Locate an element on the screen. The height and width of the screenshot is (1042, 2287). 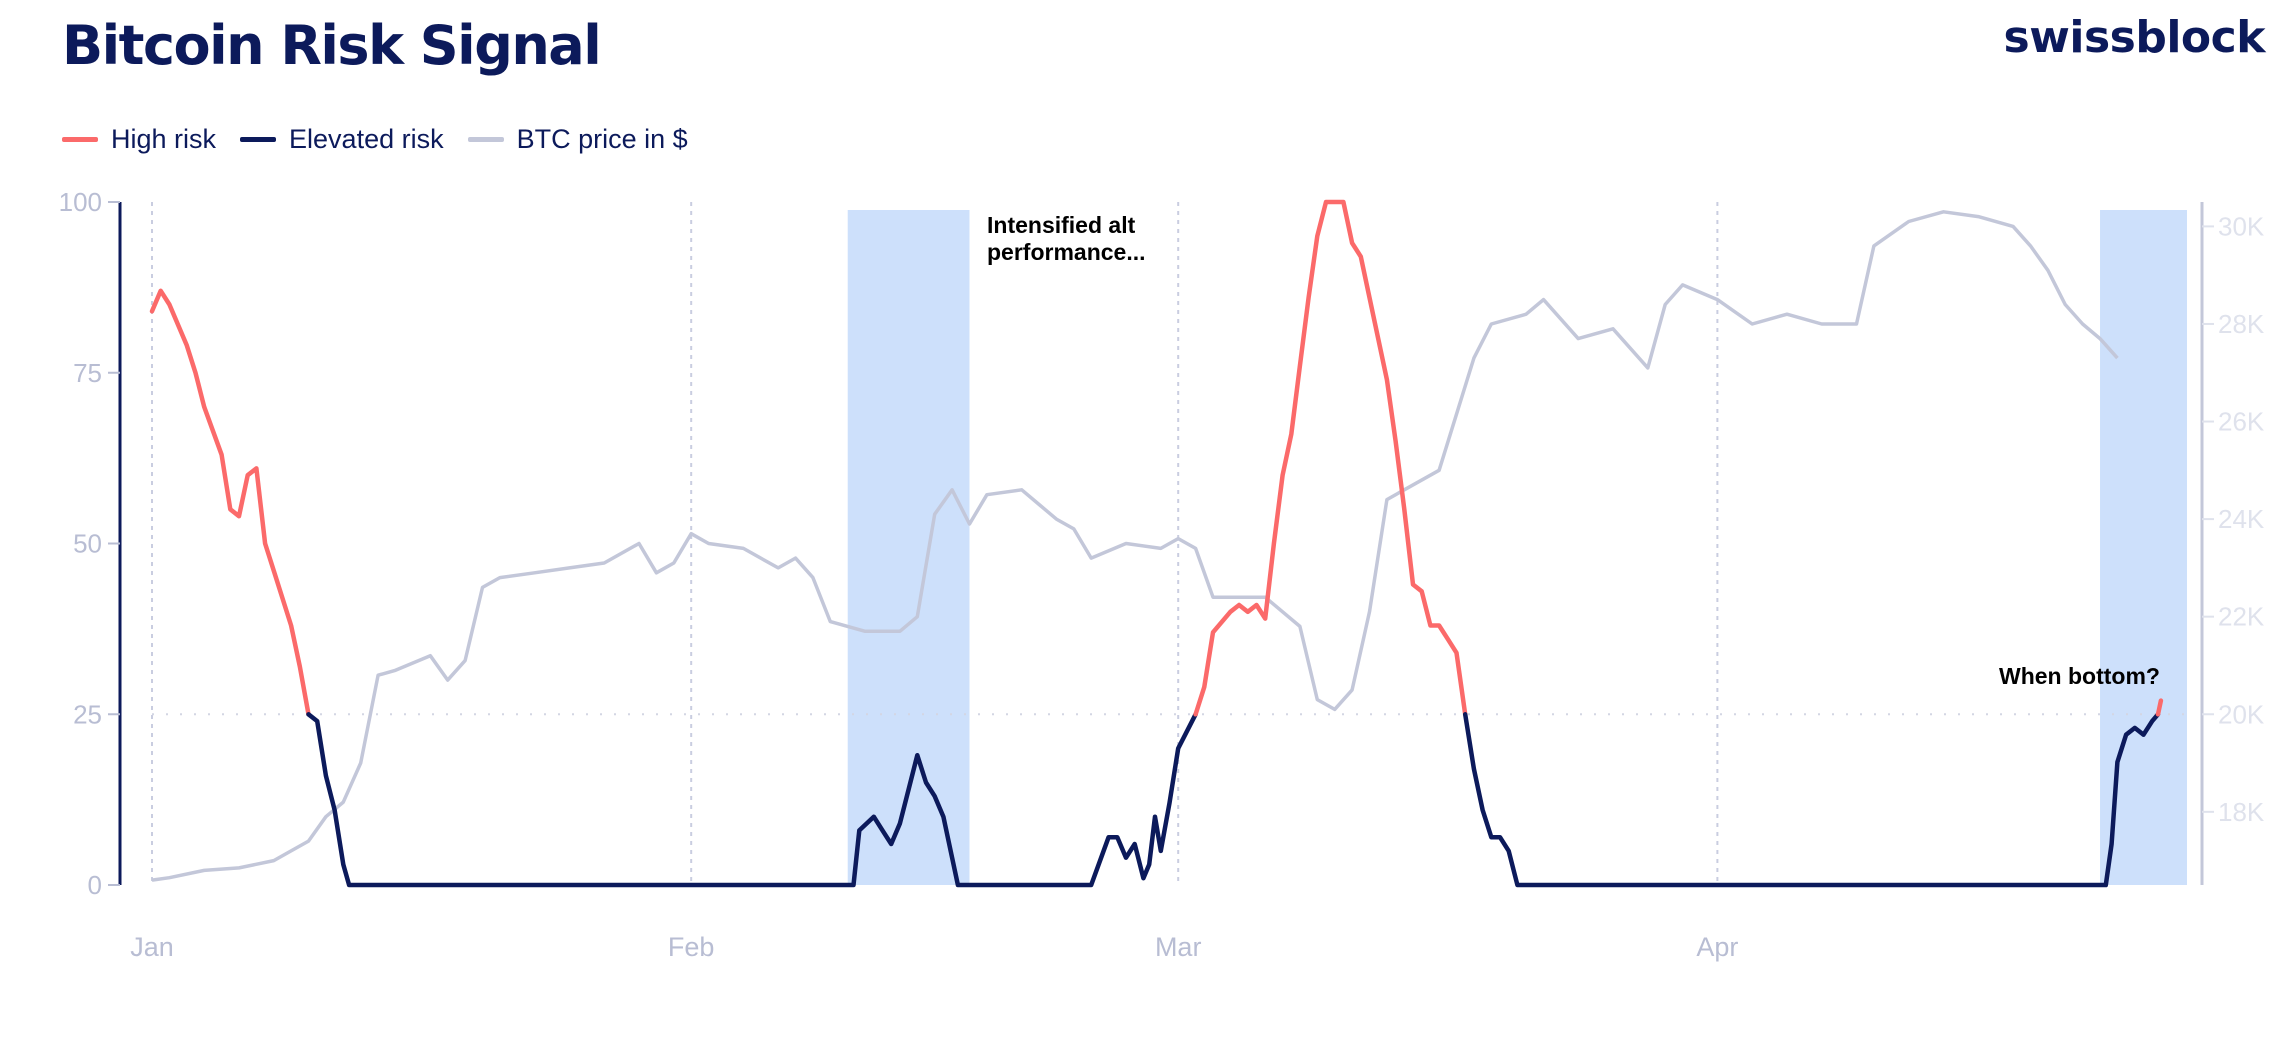
high-risk-swatch is located at coordinates (80, 139).